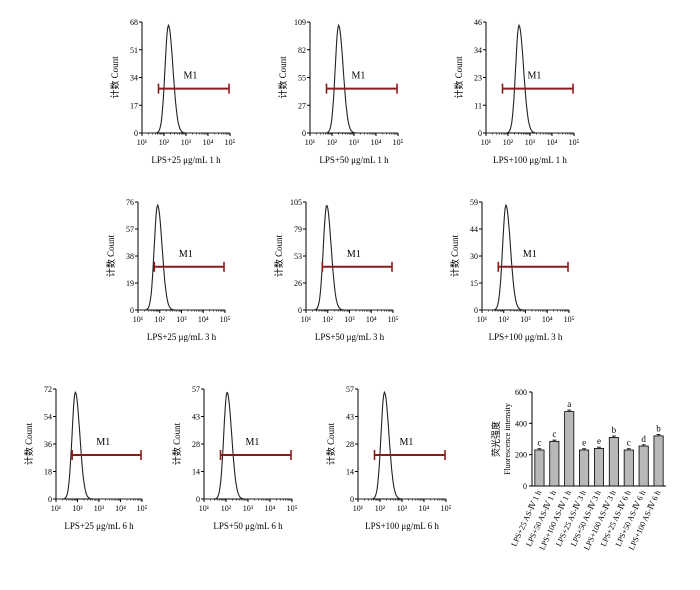 The height and width of the screenshot is (590, 700). I want to click on y-tick-label: 82, so click(302, 50).